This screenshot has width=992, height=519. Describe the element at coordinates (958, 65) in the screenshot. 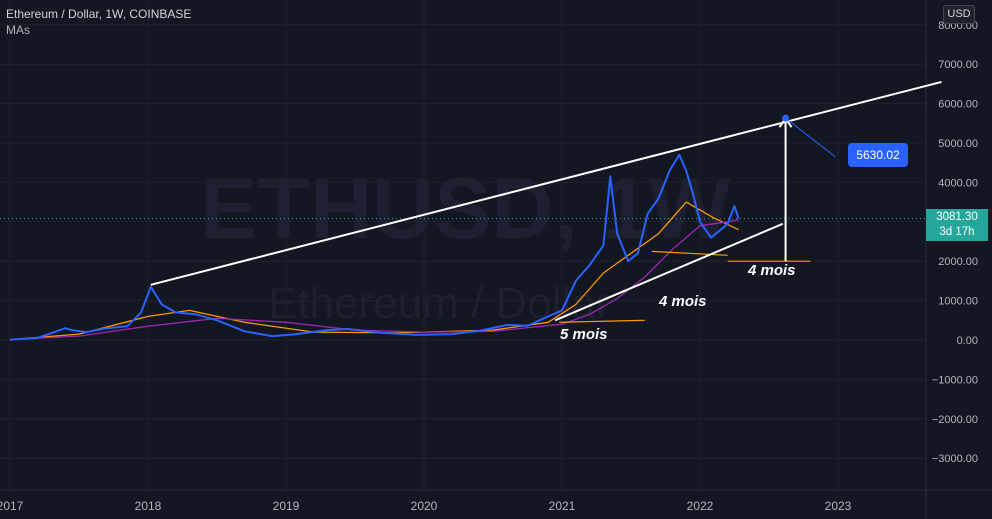

I see `y-tick-label: 7000.00` at that location.